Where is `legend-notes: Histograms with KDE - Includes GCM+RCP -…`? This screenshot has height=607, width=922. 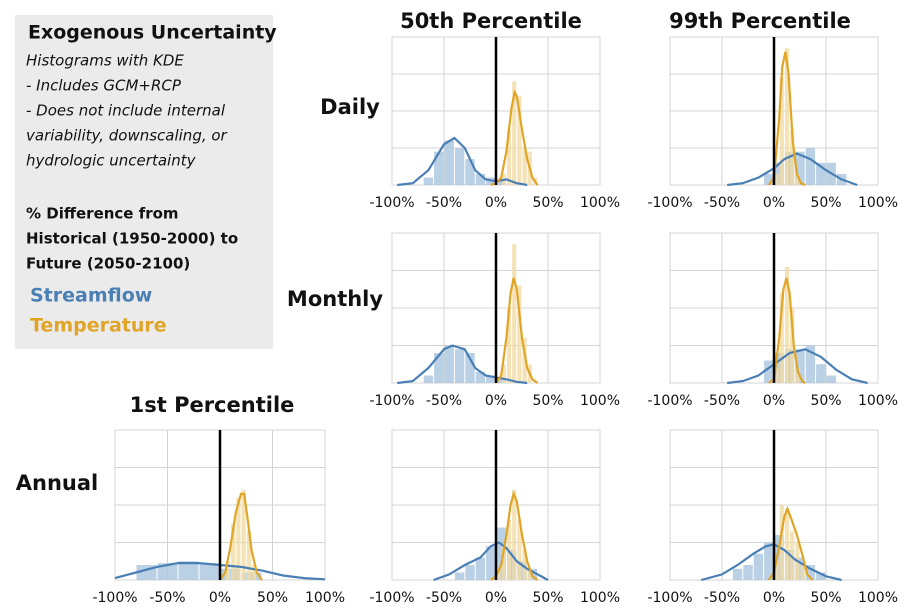
legend-notes: Histograms with KDE - Includes GCM+RCP -… is located at coordinates (127, 111).